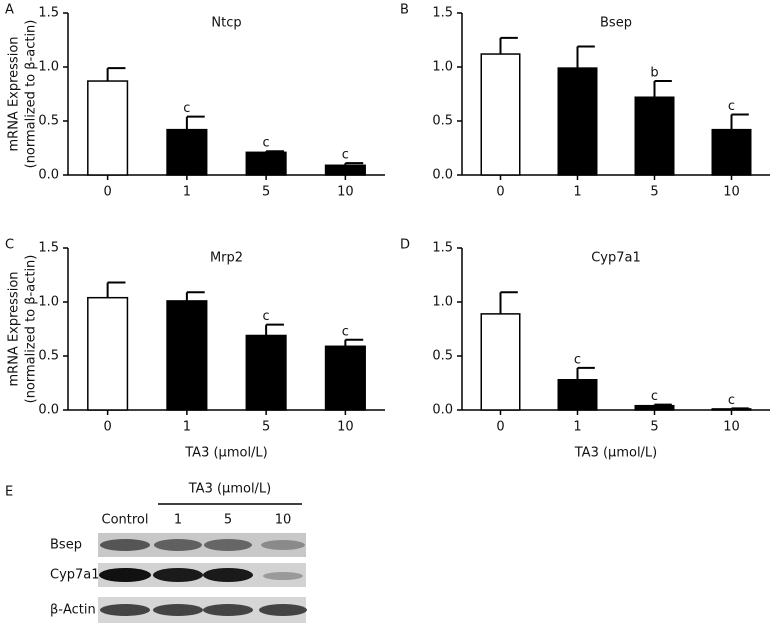 The height and width of the screenshot is (629, 777). Describe the element at coordinates (75, 575) in the screenshot. I see `row-label: Cyp7a1` at that location.